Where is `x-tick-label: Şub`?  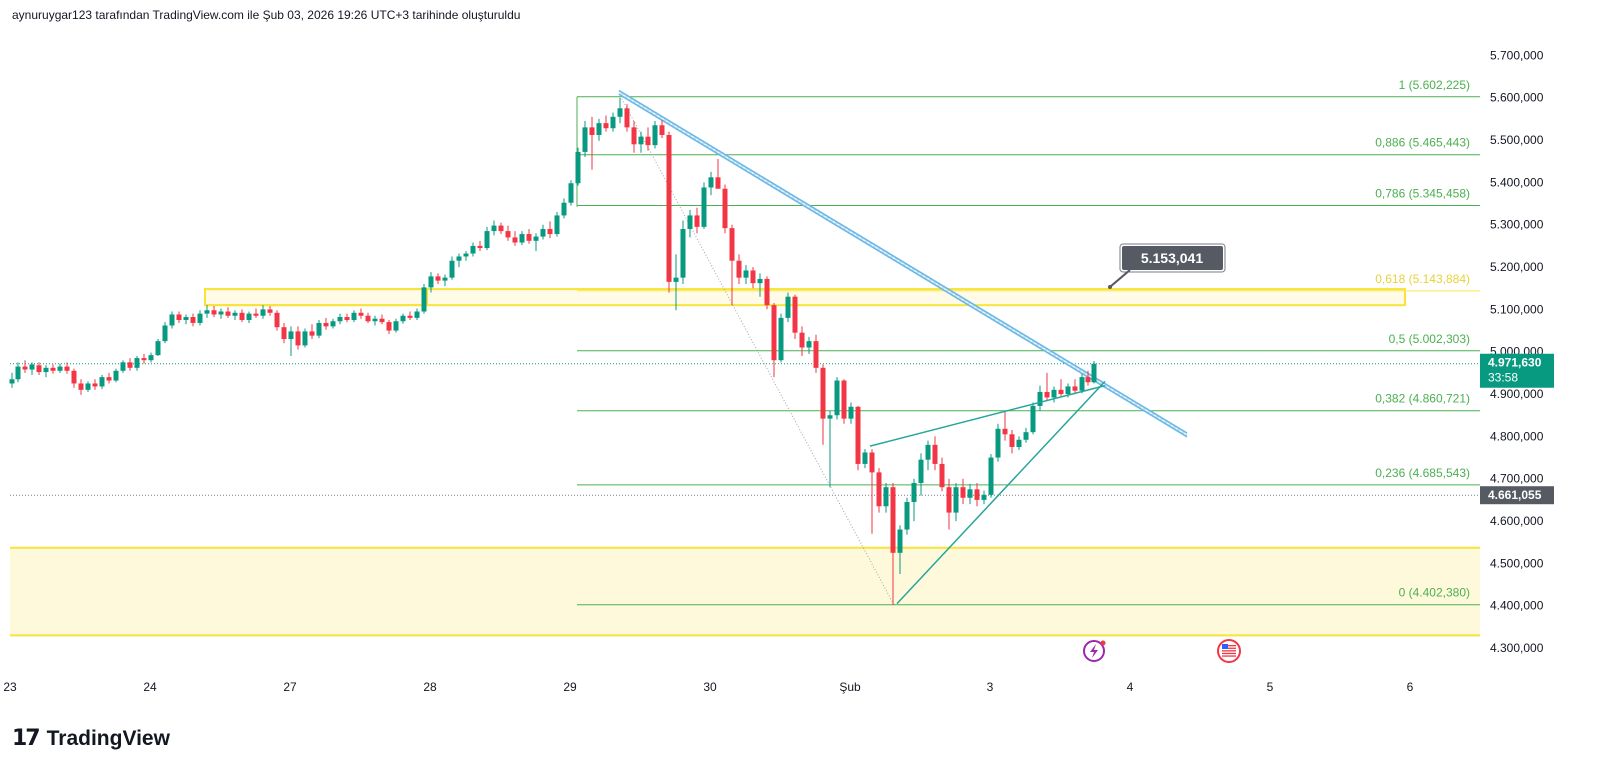
x-tick-label: Şub is located at coordinates (850, 687).